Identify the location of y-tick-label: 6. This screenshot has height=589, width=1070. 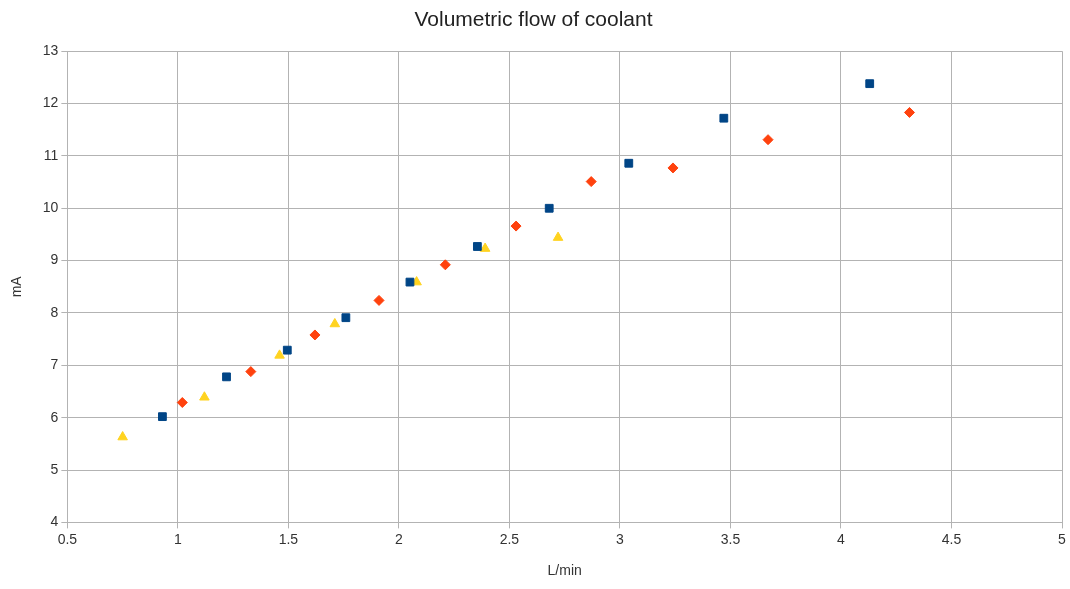
(54, 416).